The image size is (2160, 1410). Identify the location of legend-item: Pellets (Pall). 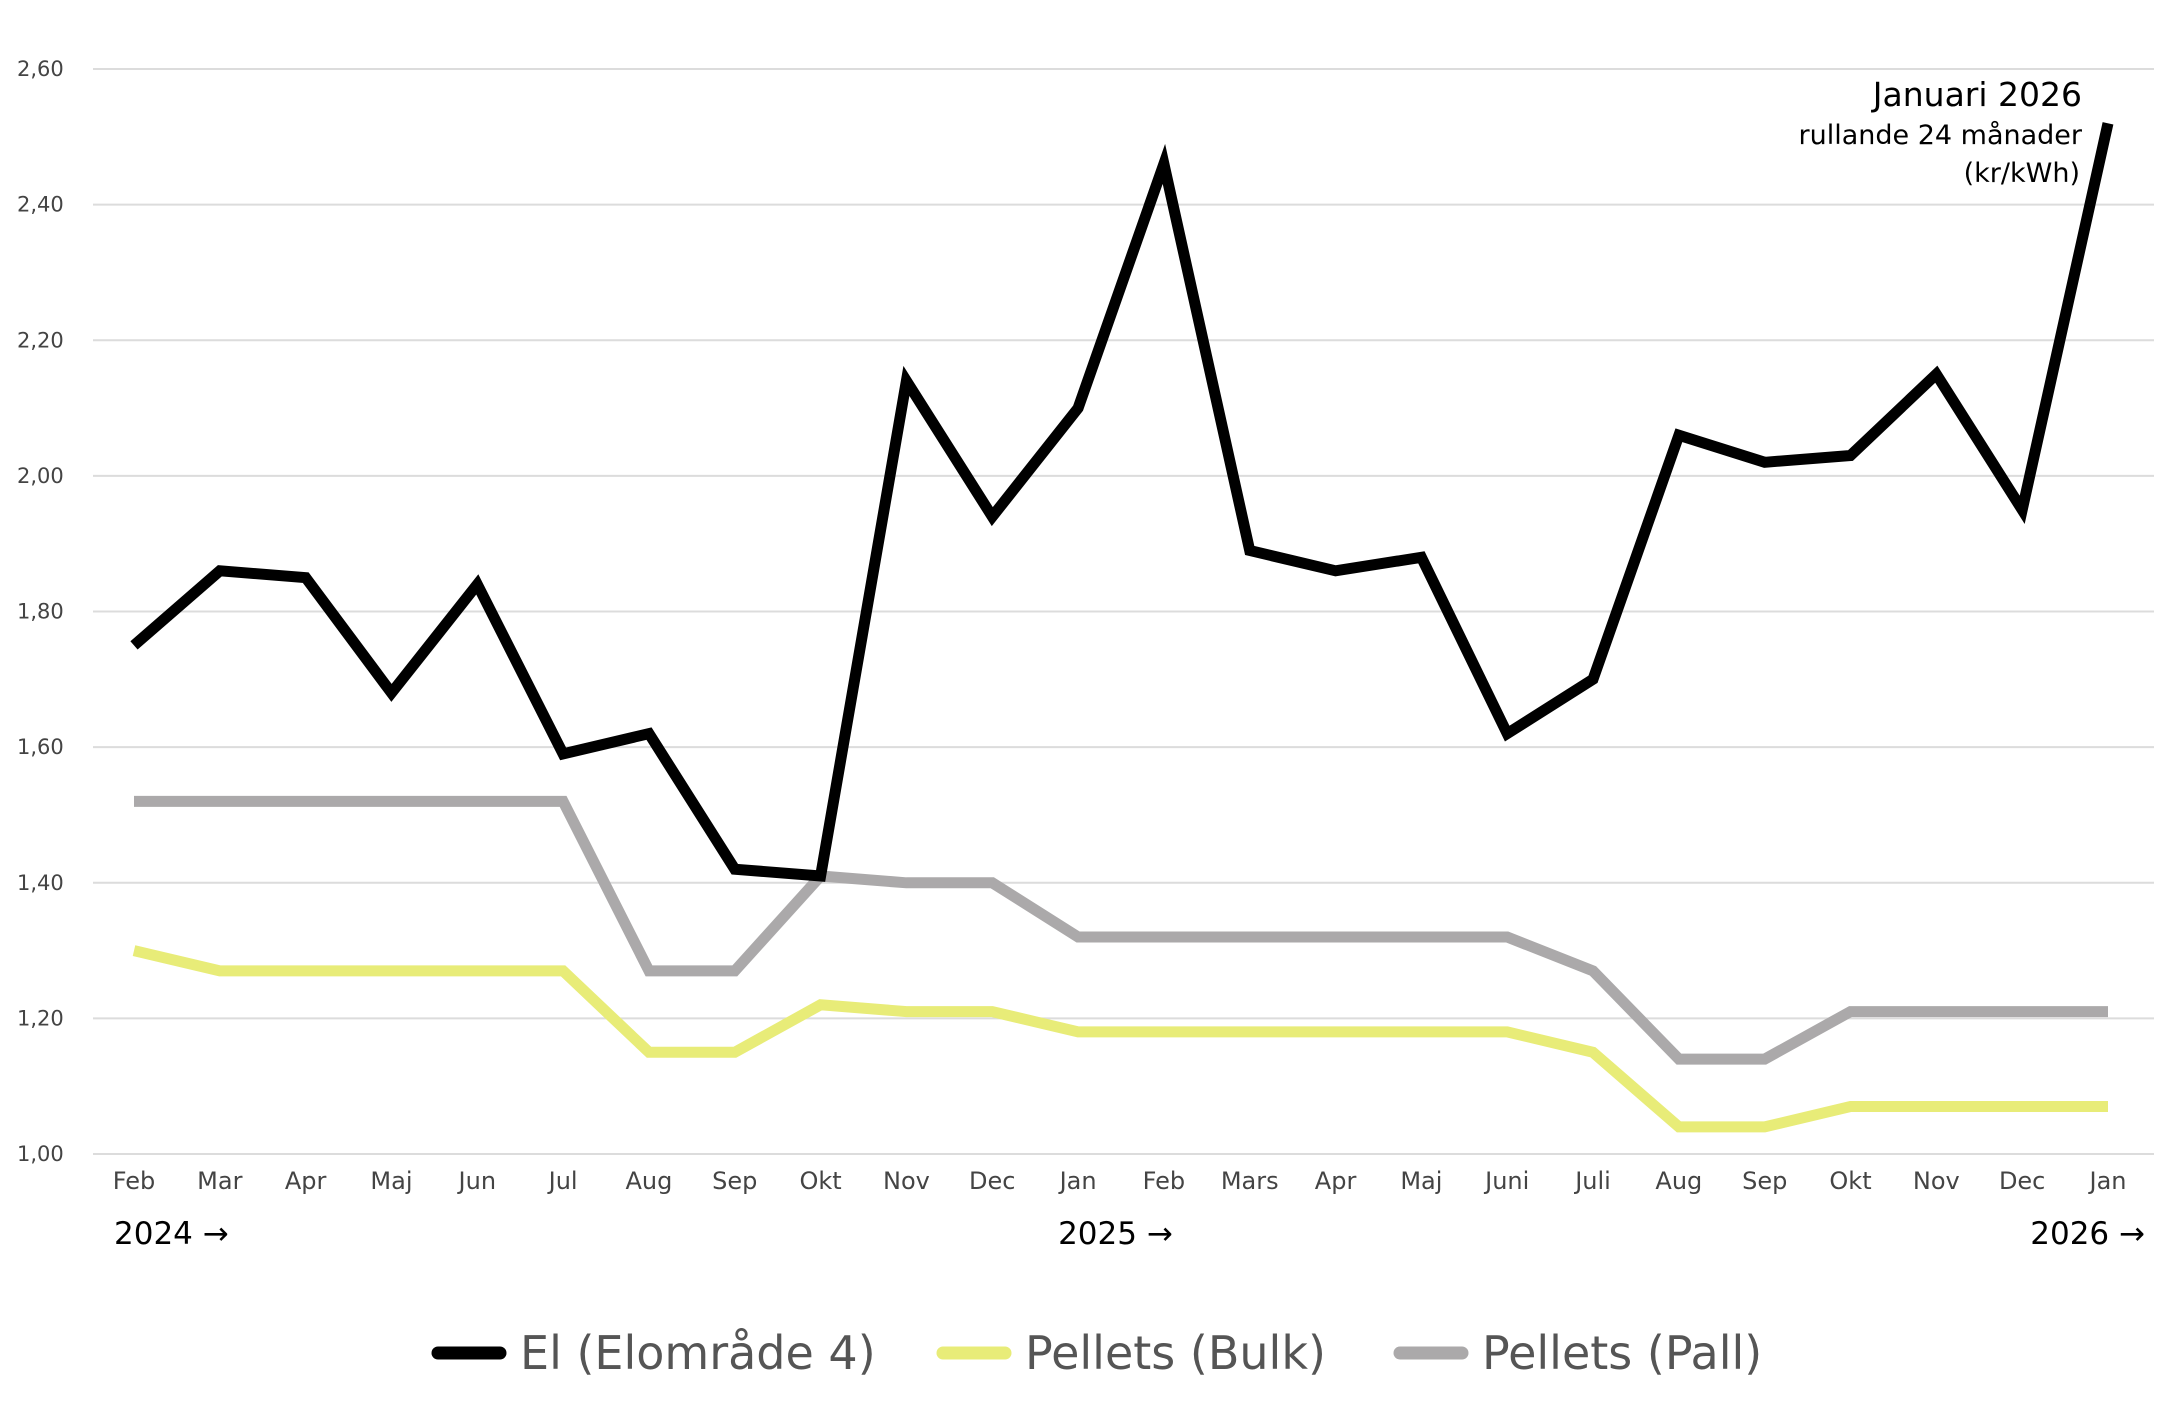
(1577, 1353).